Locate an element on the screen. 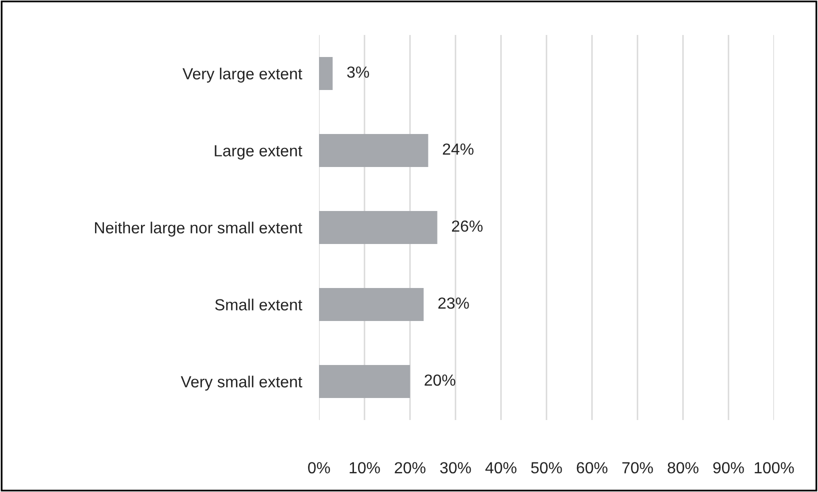  y-tick-label: Very large extent is located at coordinates (242, 75).